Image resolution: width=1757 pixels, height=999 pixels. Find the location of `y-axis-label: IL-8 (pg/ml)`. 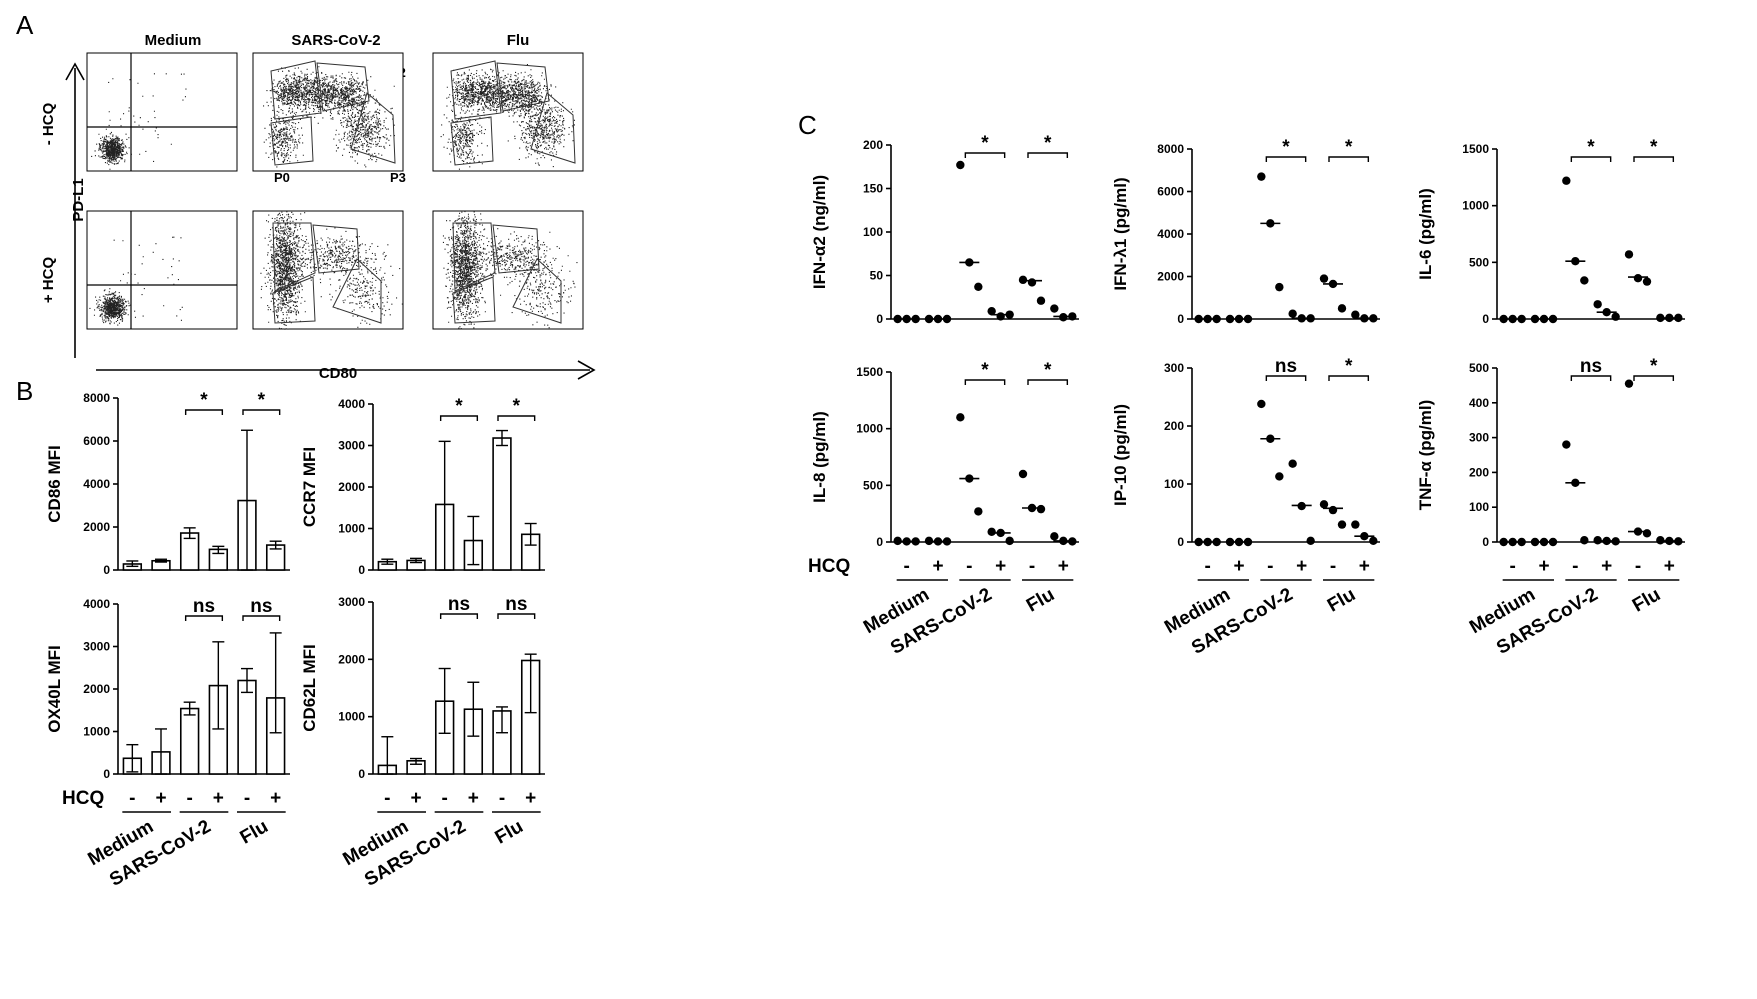

y-axis-label: IL-8 (pg/ml) is located at coordinates (819, 457).